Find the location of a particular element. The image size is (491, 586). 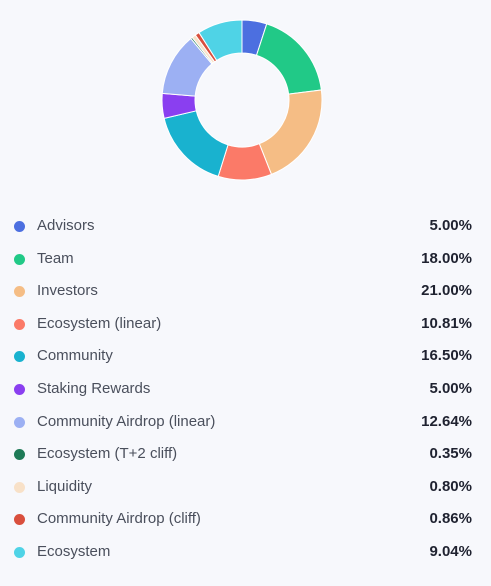

legend-item: Ecosystem (T+2 cliff) 0.35% is located at coordinates (245, 454).